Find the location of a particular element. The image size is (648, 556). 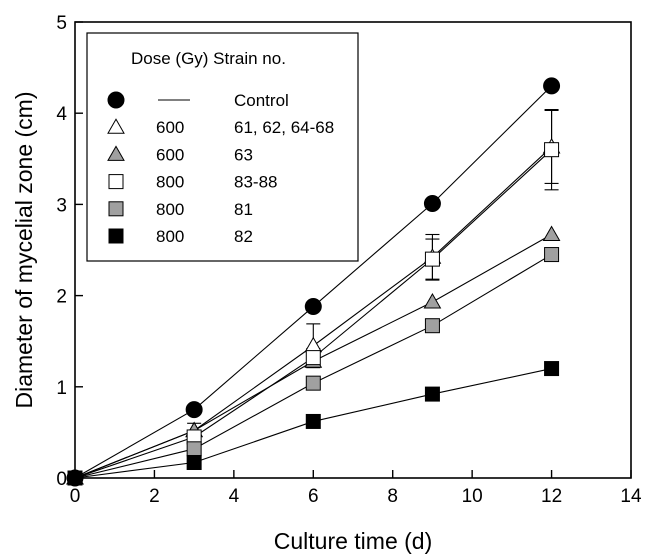

y-tick-label: 5 is located at coordinates (61, 23).